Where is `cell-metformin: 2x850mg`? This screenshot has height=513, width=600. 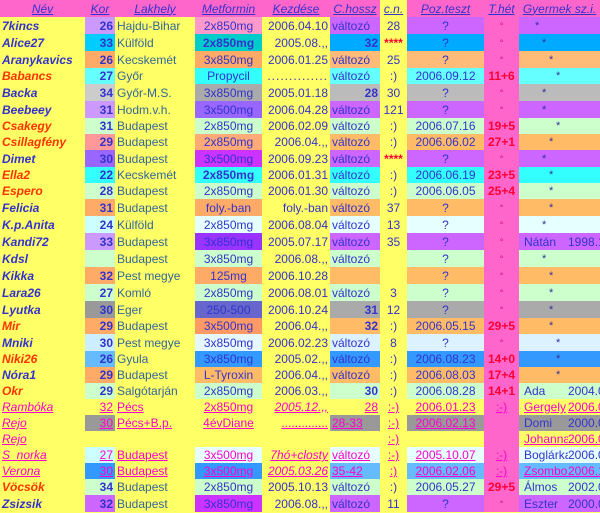 cell-metformin: 2x850mg is located at coordinates (228, 142).